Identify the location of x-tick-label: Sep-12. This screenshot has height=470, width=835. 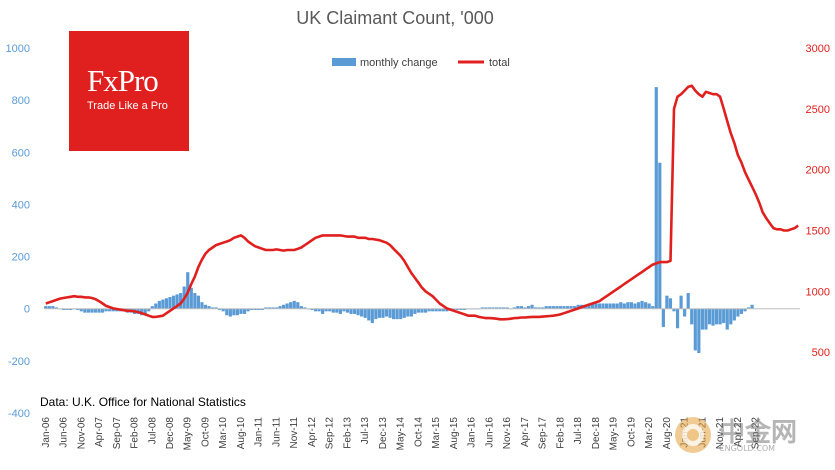
(330, 433).